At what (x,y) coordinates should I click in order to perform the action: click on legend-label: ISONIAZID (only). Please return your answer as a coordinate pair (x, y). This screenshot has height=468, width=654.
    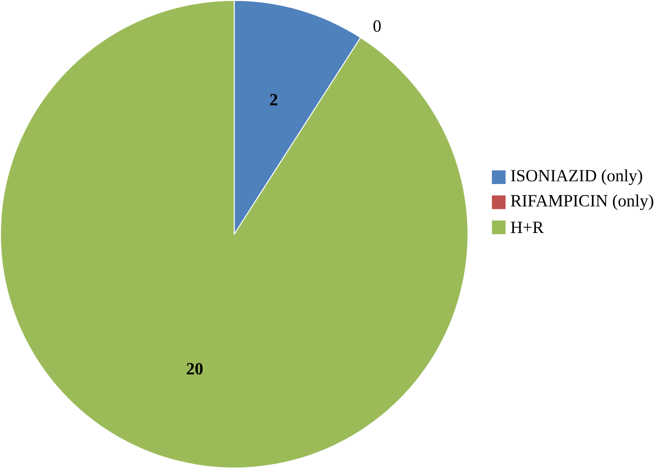
    Looking at the image, I should click on (576, 177).